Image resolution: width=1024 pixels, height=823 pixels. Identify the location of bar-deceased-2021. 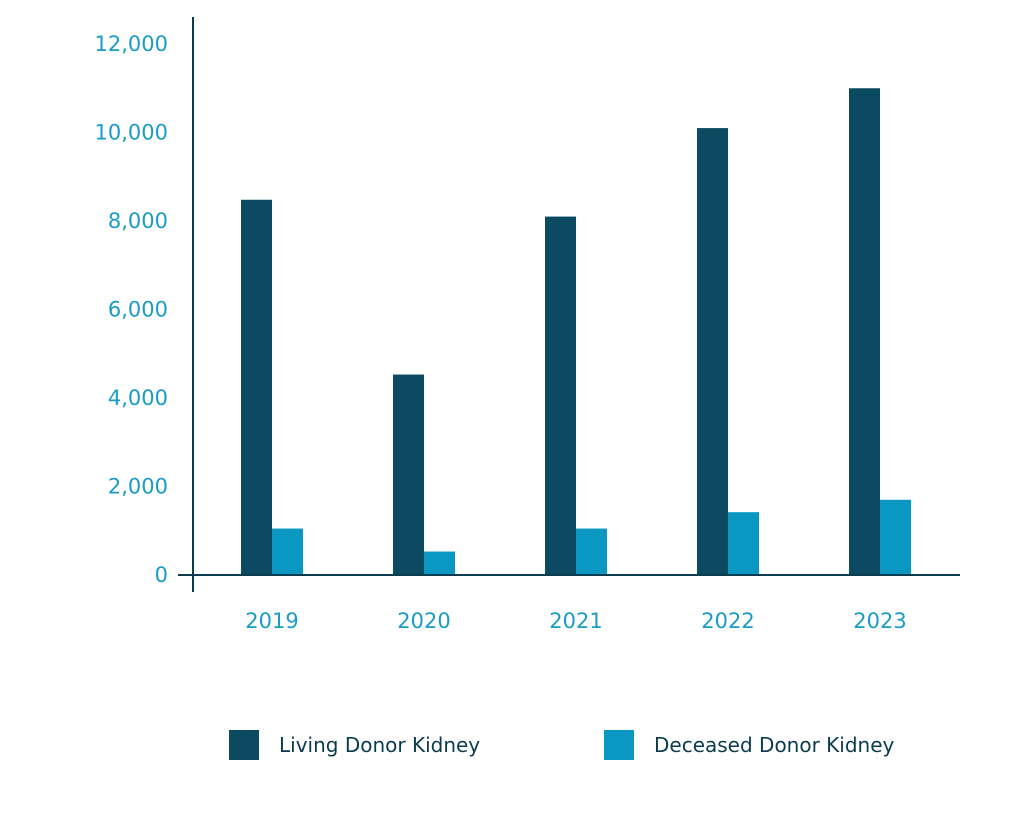
(591, 551).